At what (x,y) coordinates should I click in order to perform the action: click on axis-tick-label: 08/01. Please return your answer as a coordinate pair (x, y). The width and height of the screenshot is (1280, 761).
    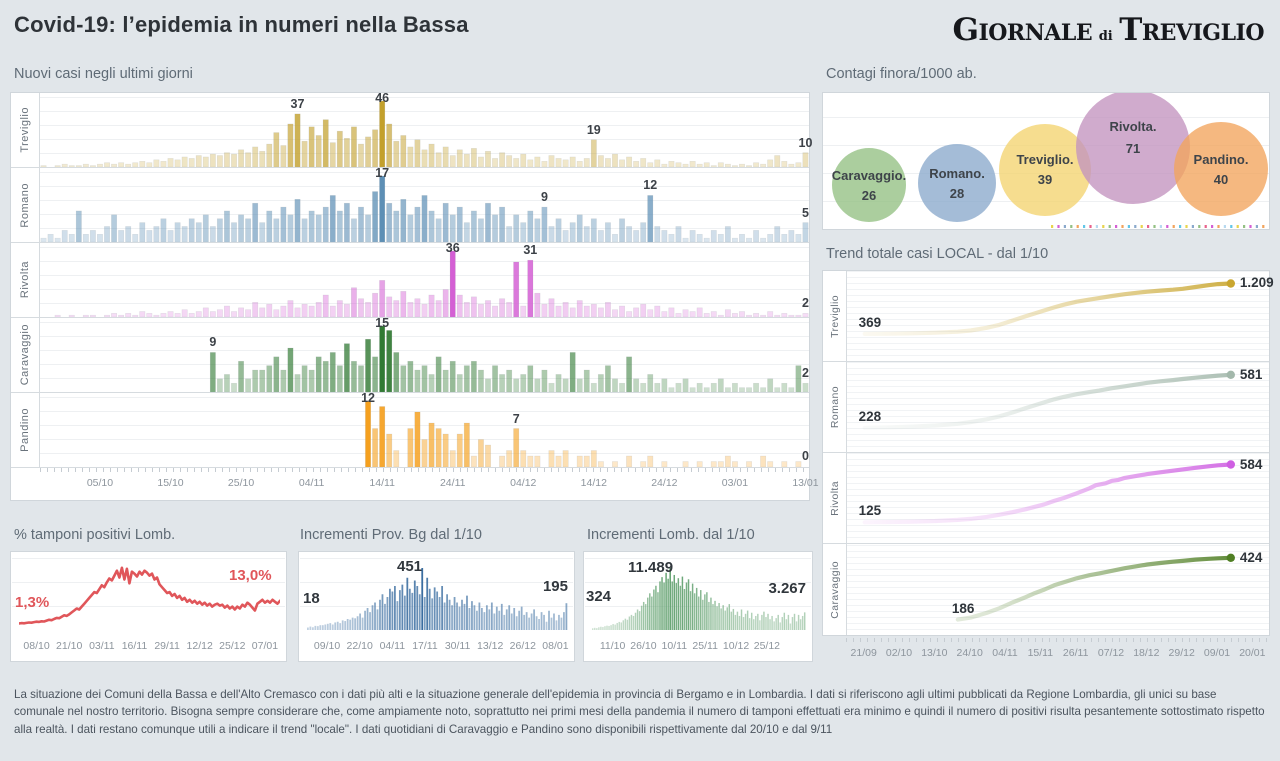
    Looking at the image, I should click on (555, 646).